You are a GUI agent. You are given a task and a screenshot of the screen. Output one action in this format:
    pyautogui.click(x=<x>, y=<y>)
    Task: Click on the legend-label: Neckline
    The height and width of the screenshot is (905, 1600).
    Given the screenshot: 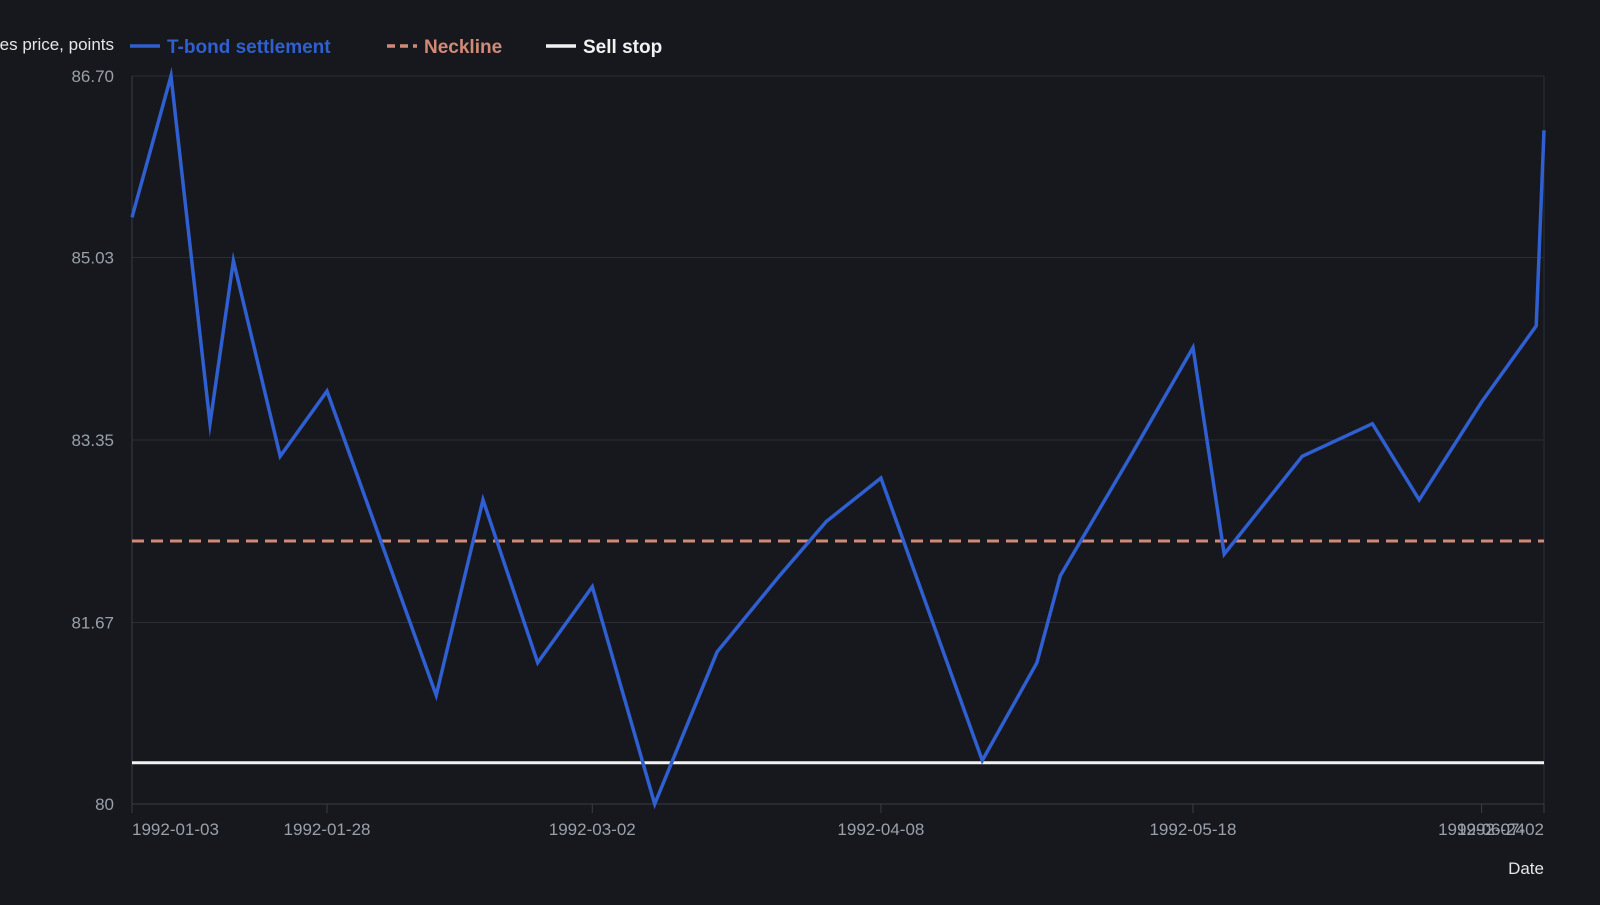 What is the action you would take?
    pyautogui.click(x=463, y=47)
    